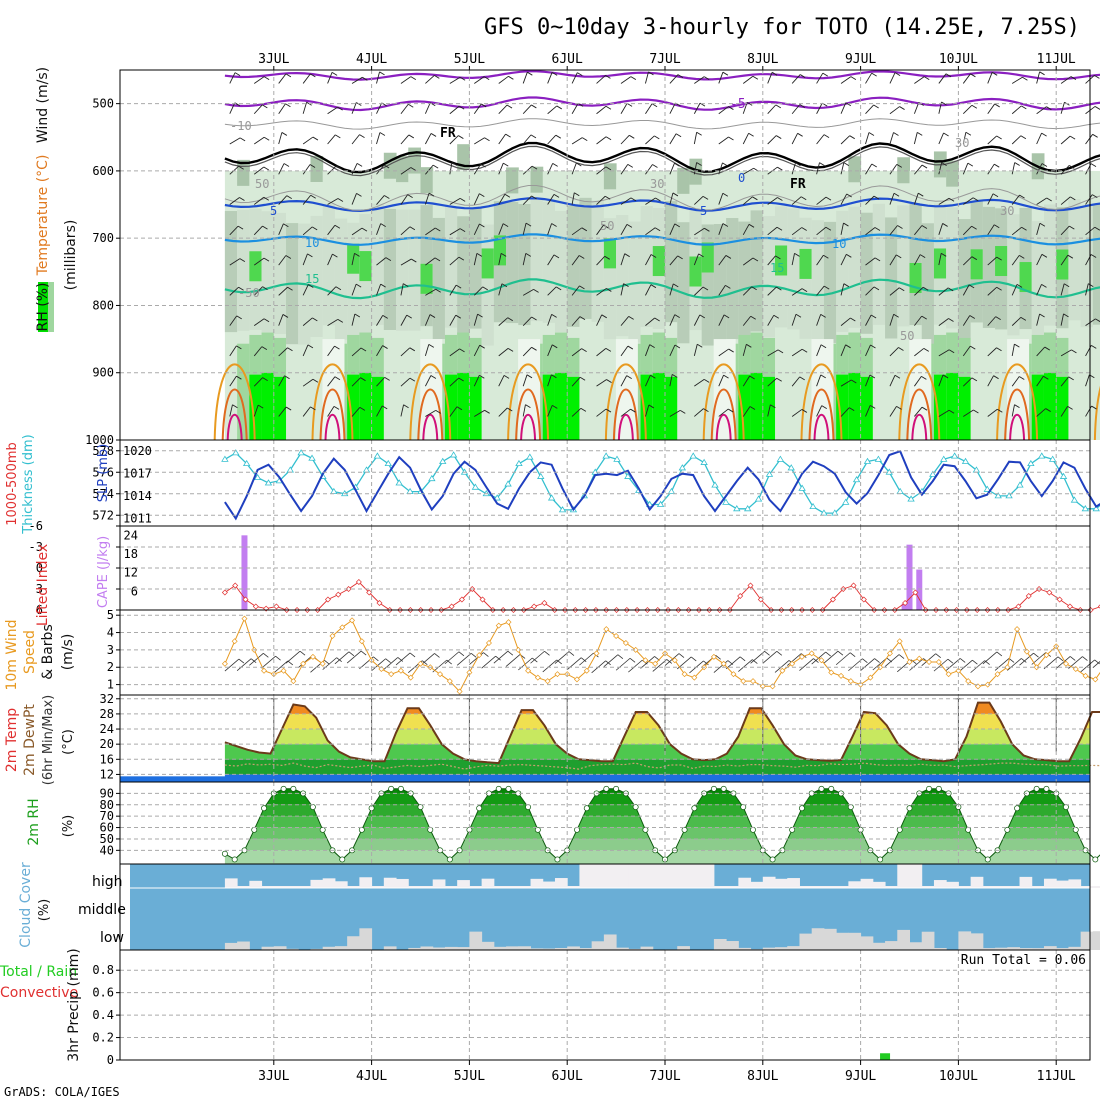  What do you see at coordinates (103, 238) in the screenshot?
I see `ytick-label: 700` at bounding box center [103, 238].